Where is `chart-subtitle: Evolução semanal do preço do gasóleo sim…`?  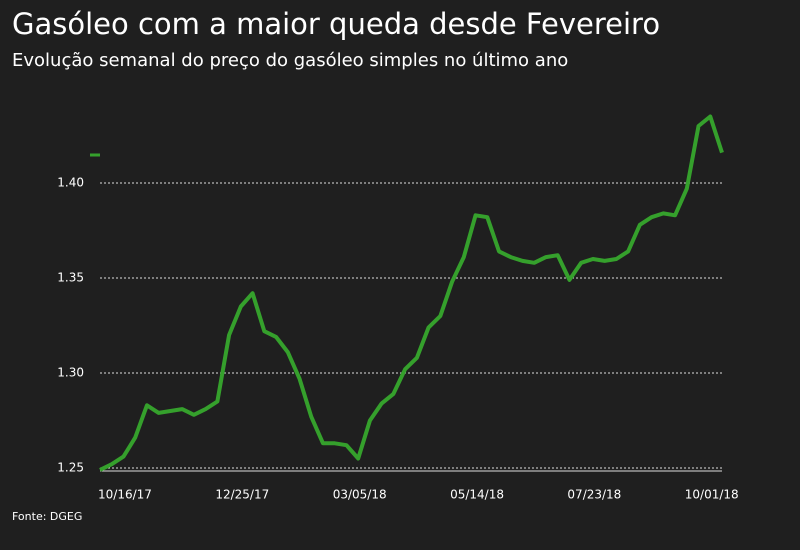
chart-subtitle: Evolução semanal do preço do gasóleo sim… is located at coordinates (290, 60).